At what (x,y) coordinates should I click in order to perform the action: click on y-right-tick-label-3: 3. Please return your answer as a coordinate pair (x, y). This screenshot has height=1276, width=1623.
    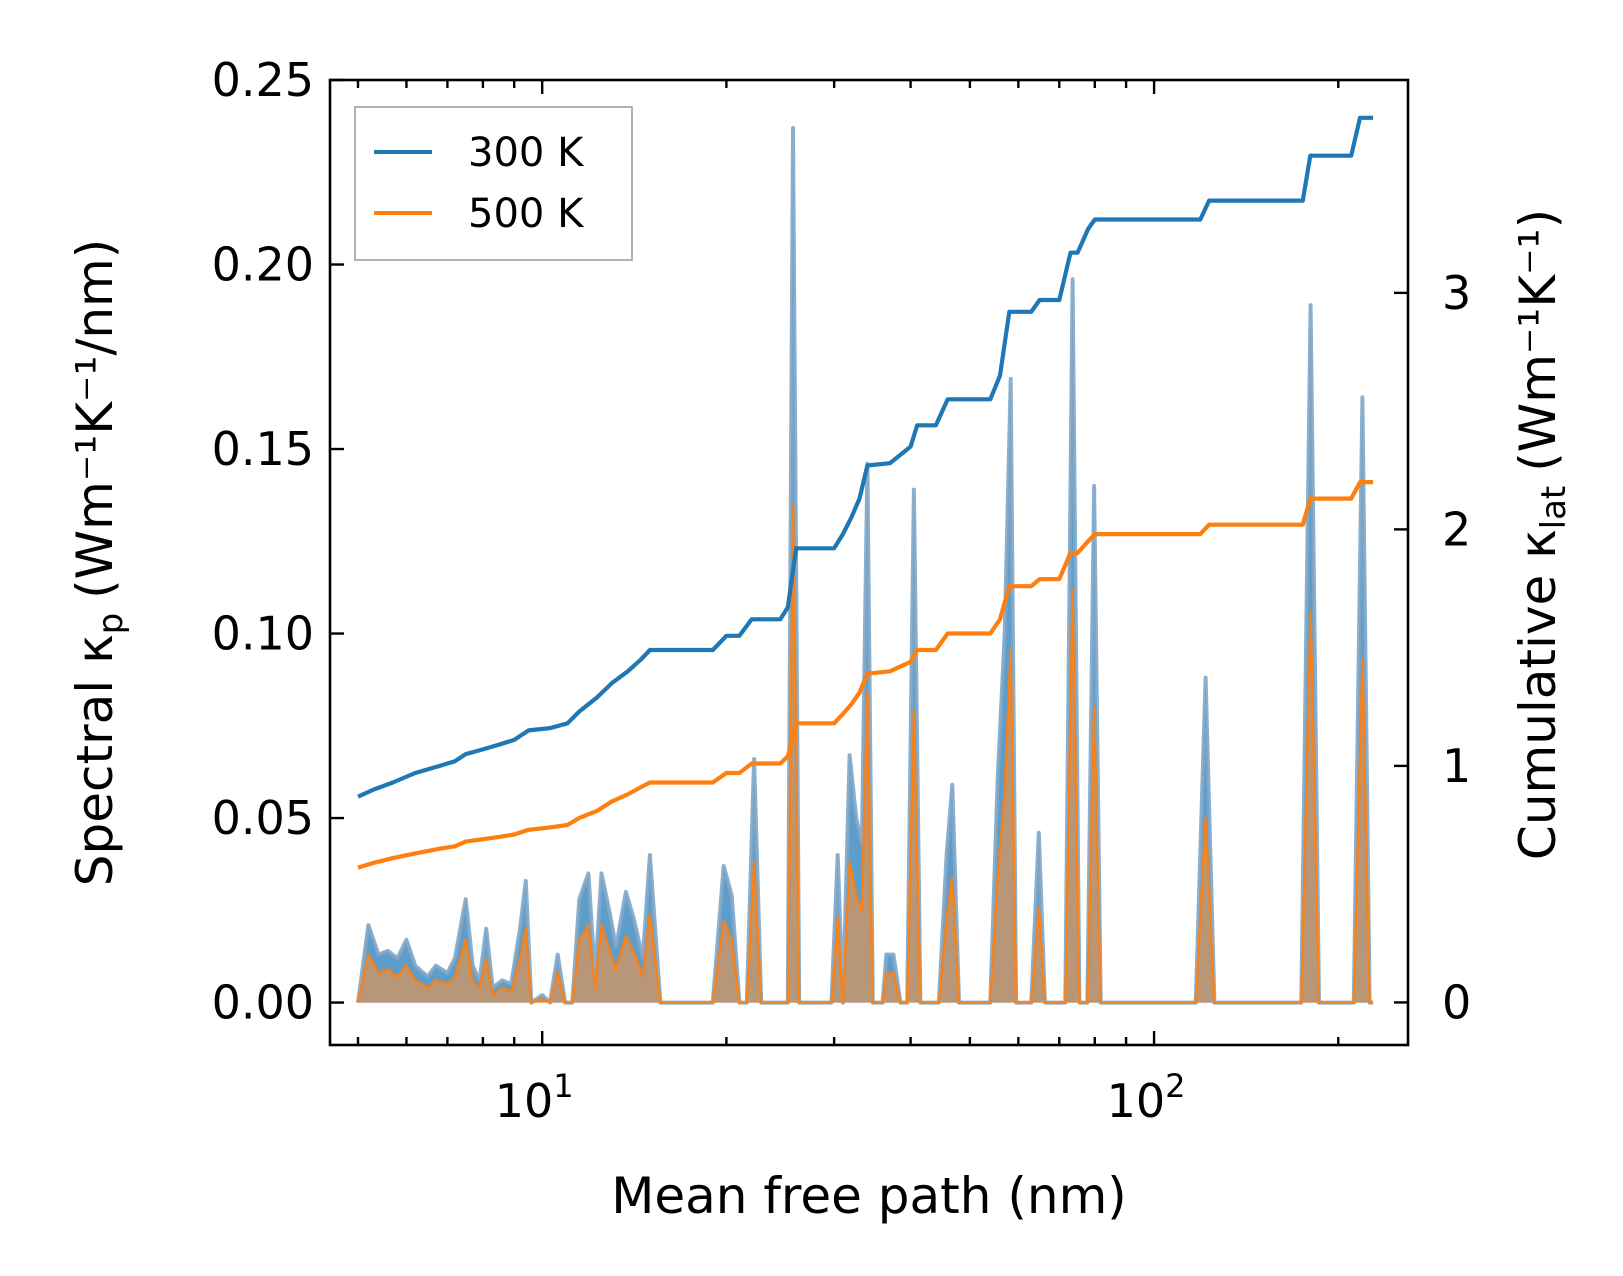
    Looking at the image, I should click on (1456, 293).